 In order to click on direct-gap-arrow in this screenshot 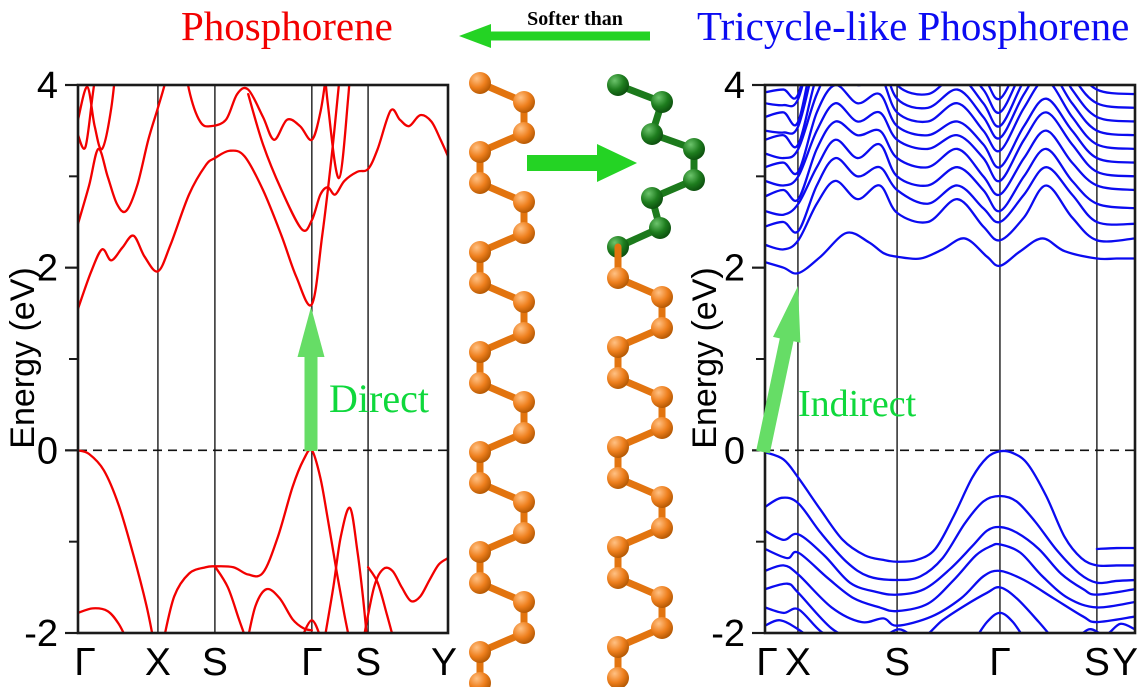, I will do `click(311, 379)`.